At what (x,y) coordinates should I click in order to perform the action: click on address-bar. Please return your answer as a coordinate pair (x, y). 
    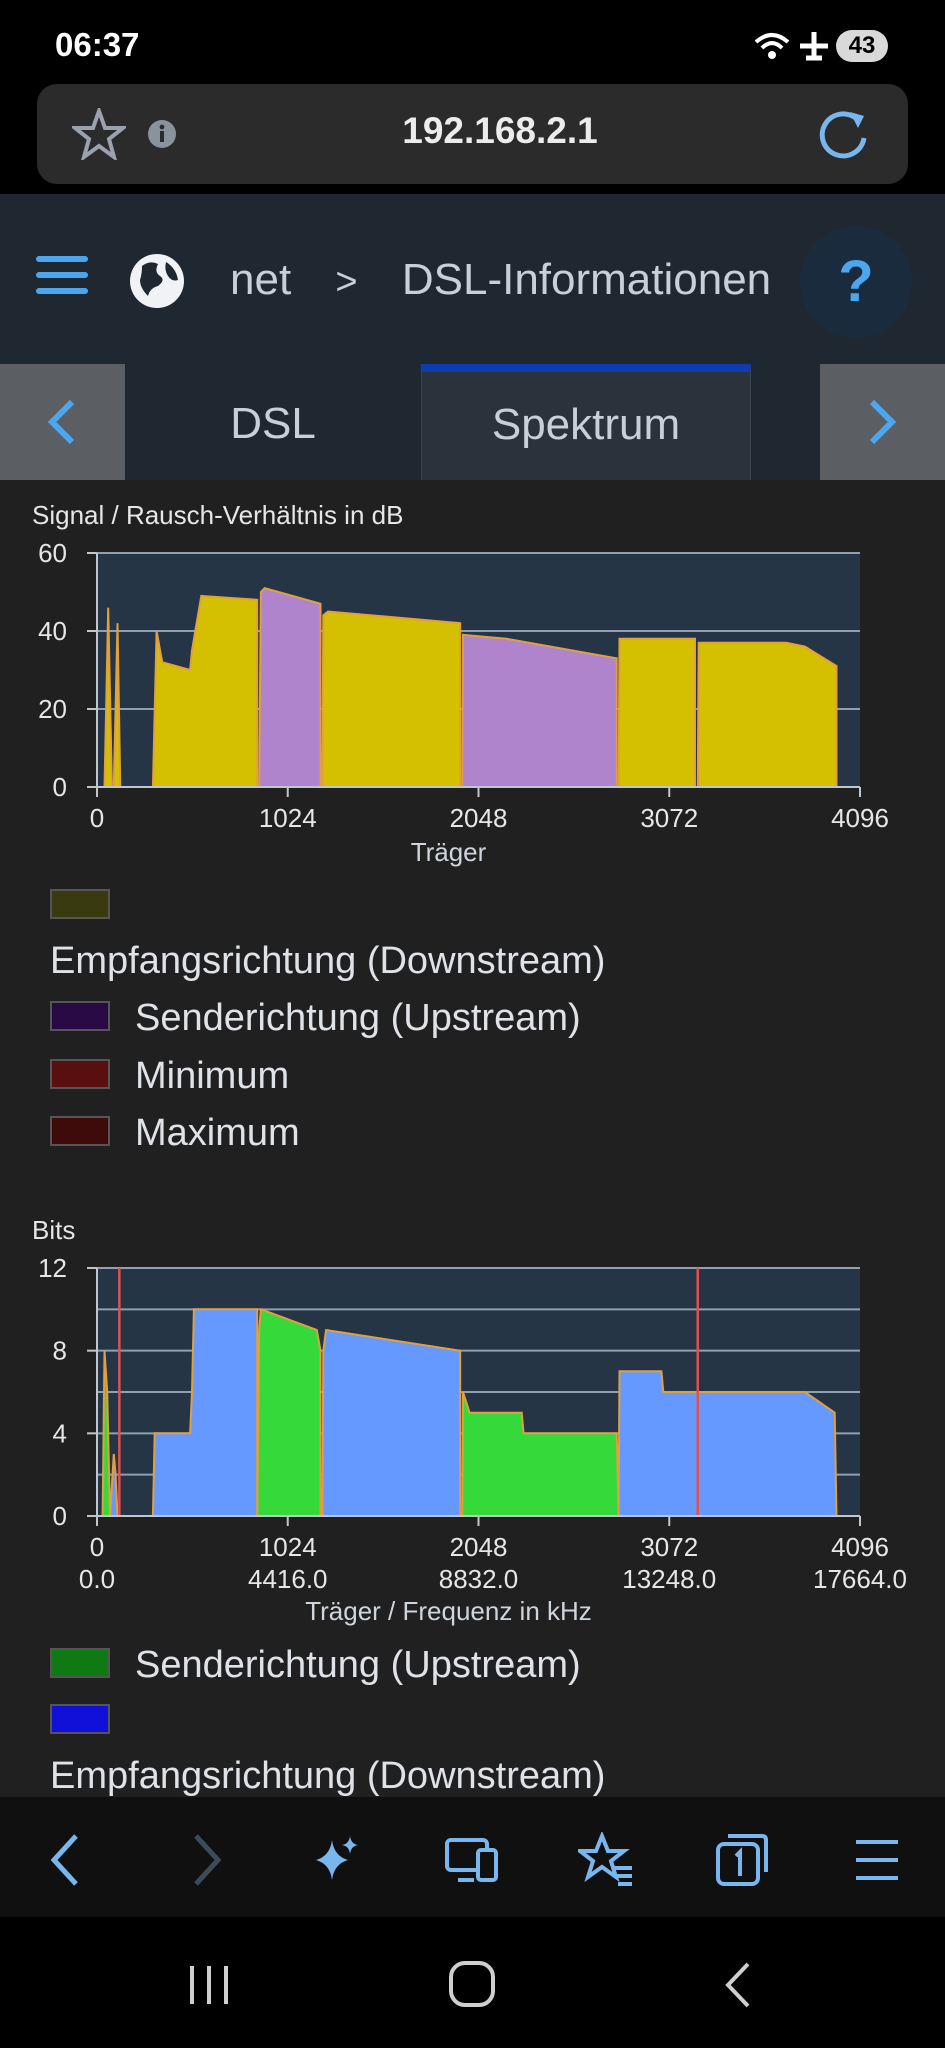
    Looking at the image, I should click on (472, 134).